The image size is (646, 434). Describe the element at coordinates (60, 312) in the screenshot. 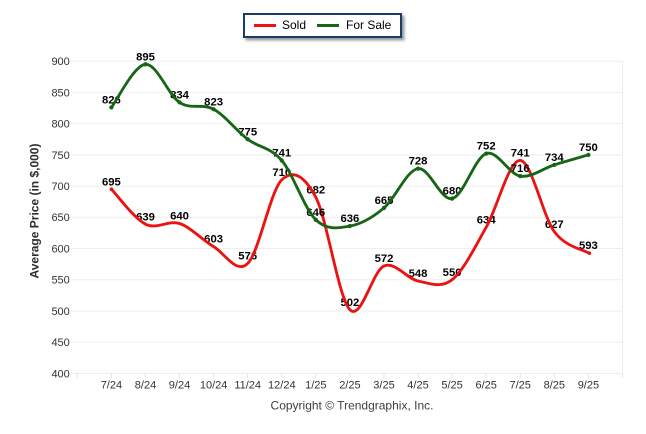

I see `svg-text: 500` at that location.